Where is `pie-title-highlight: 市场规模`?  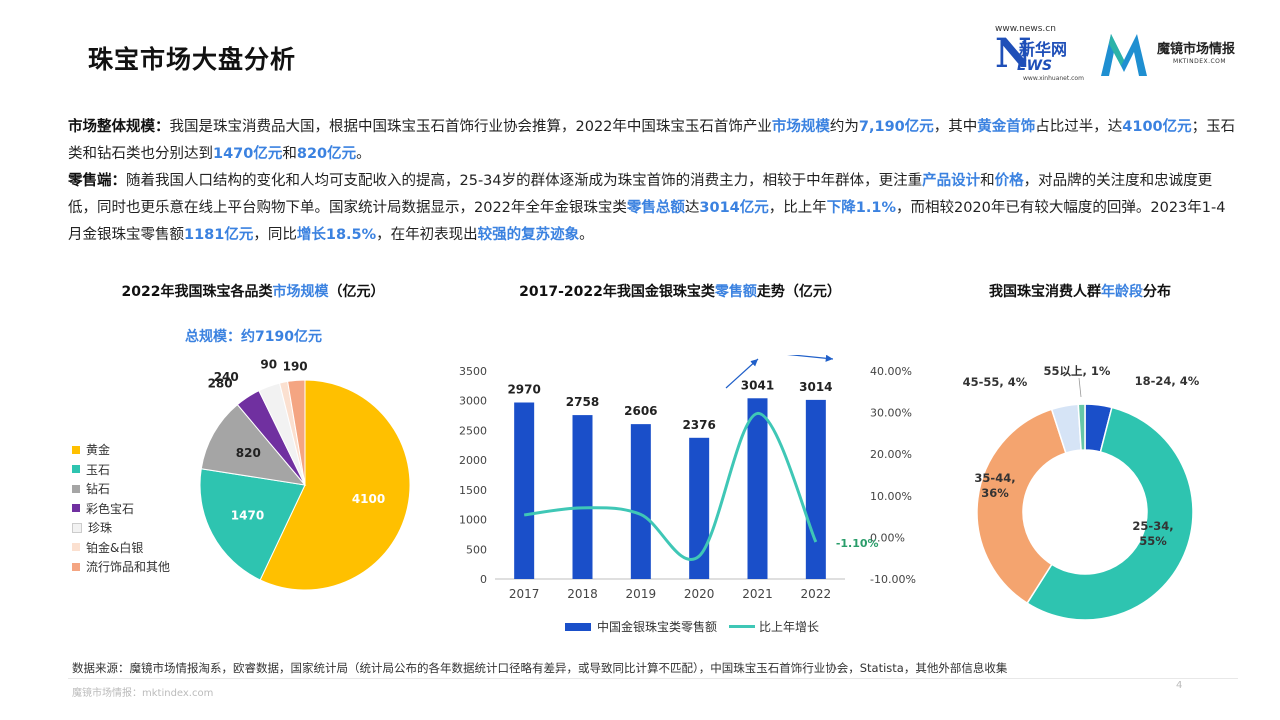 pie-title-highlight: 市场规模 is located at coordinates (300, 292).